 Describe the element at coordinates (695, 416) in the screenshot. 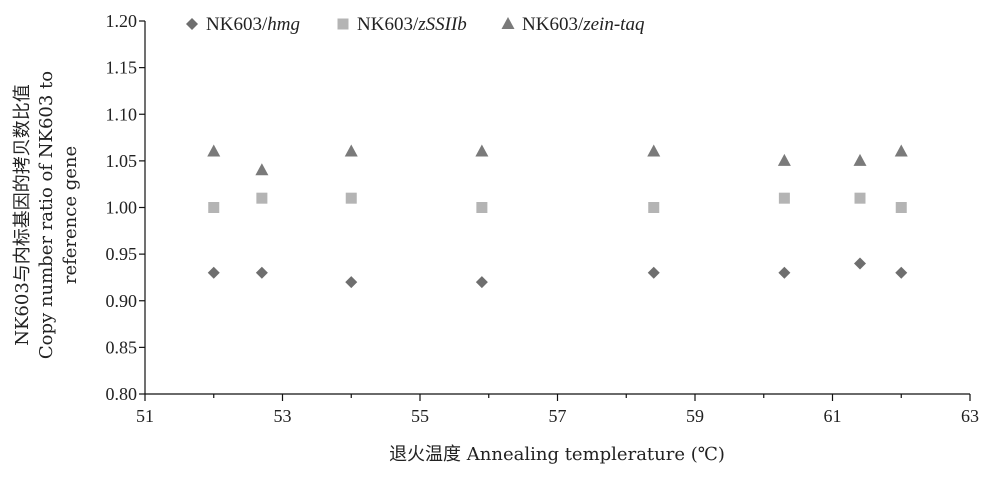

I see `x-tick-label: 59` at that location.